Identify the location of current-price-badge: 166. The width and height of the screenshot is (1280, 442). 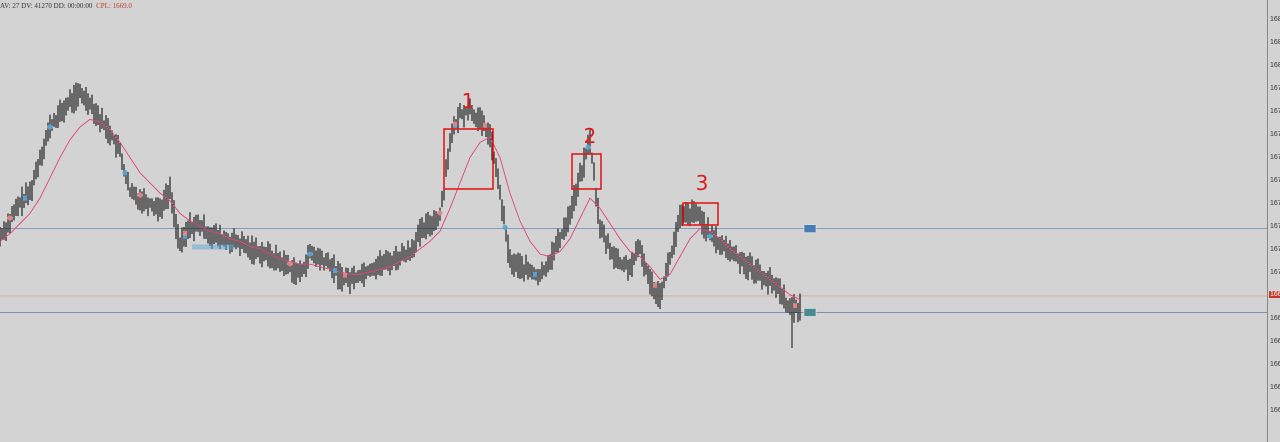
(1274, 294).